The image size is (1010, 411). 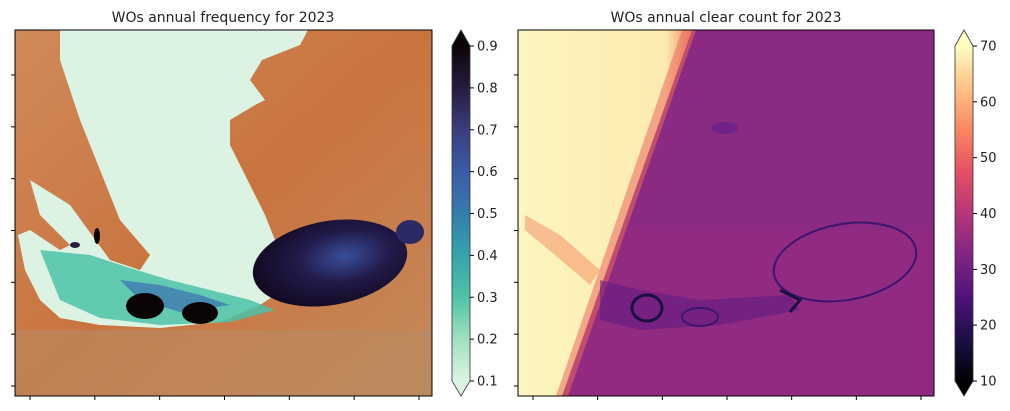 I want to click on colorbar-tick-label: 40, so click(x=988, y=214).